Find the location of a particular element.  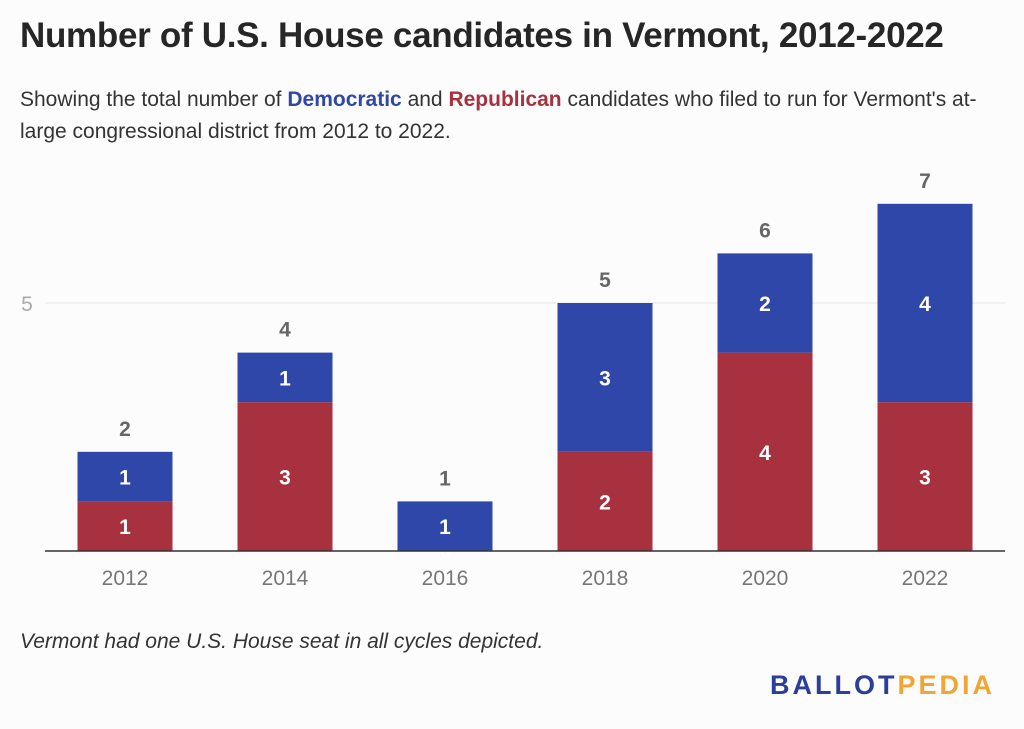

subtitle-democratic: Democratic is located at coordinates (344, 99).